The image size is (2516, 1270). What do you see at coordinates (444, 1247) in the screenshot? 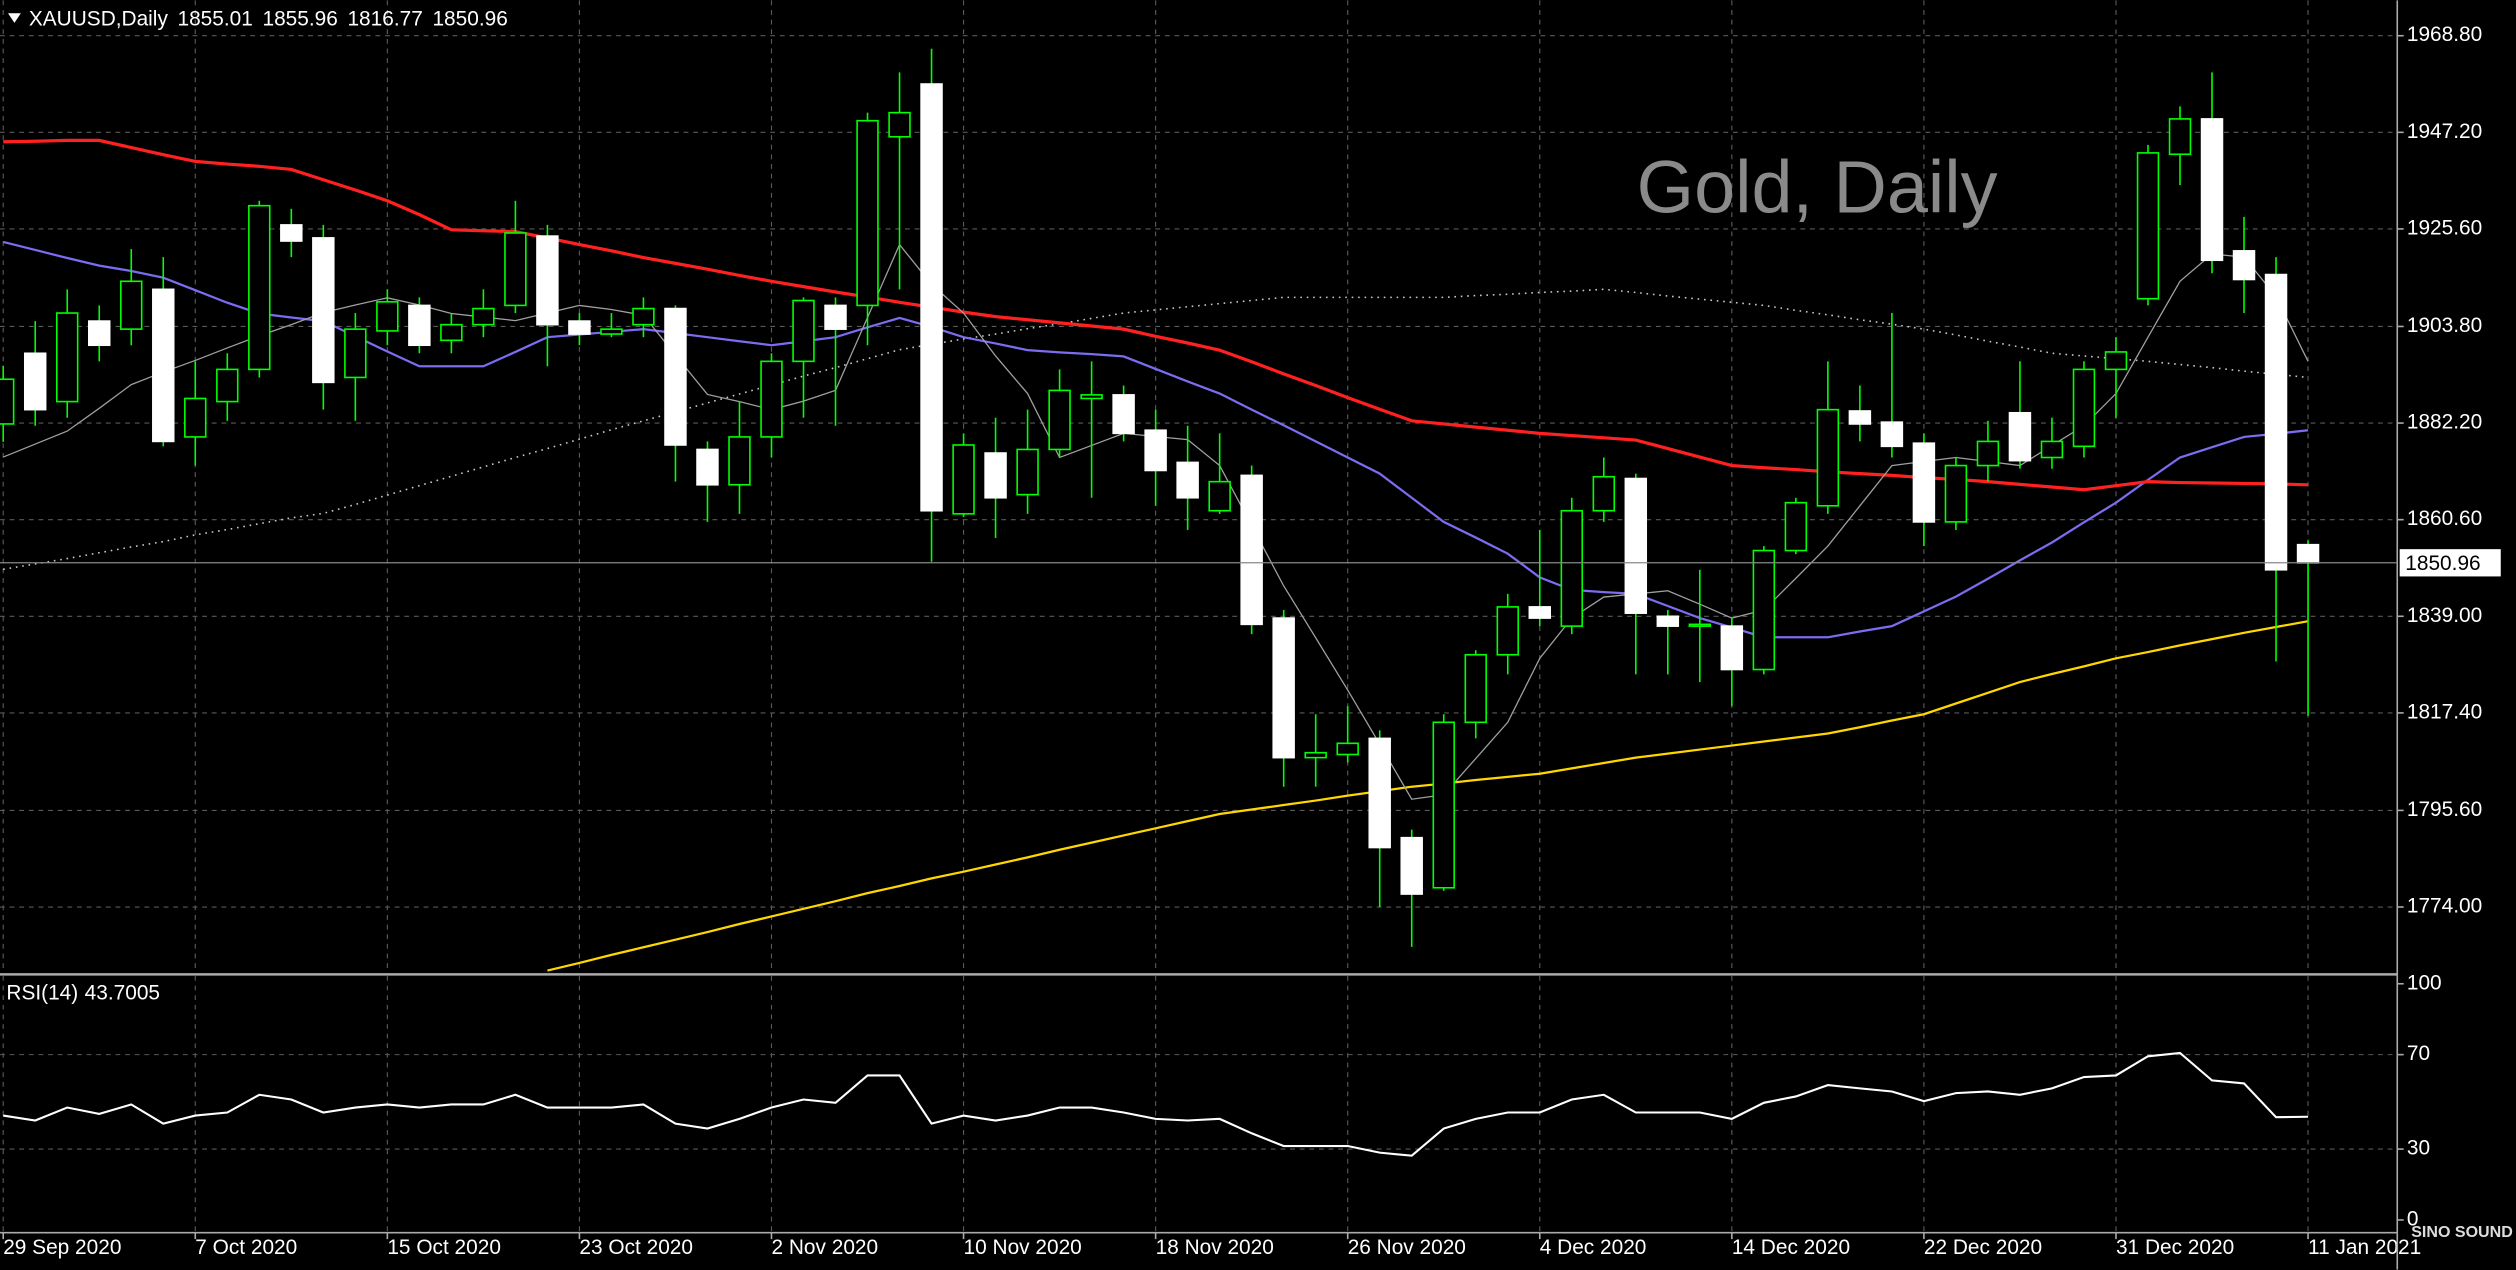
I see `x-tick-label: 15 Oct 2020` at bounding box center [444, 1247].